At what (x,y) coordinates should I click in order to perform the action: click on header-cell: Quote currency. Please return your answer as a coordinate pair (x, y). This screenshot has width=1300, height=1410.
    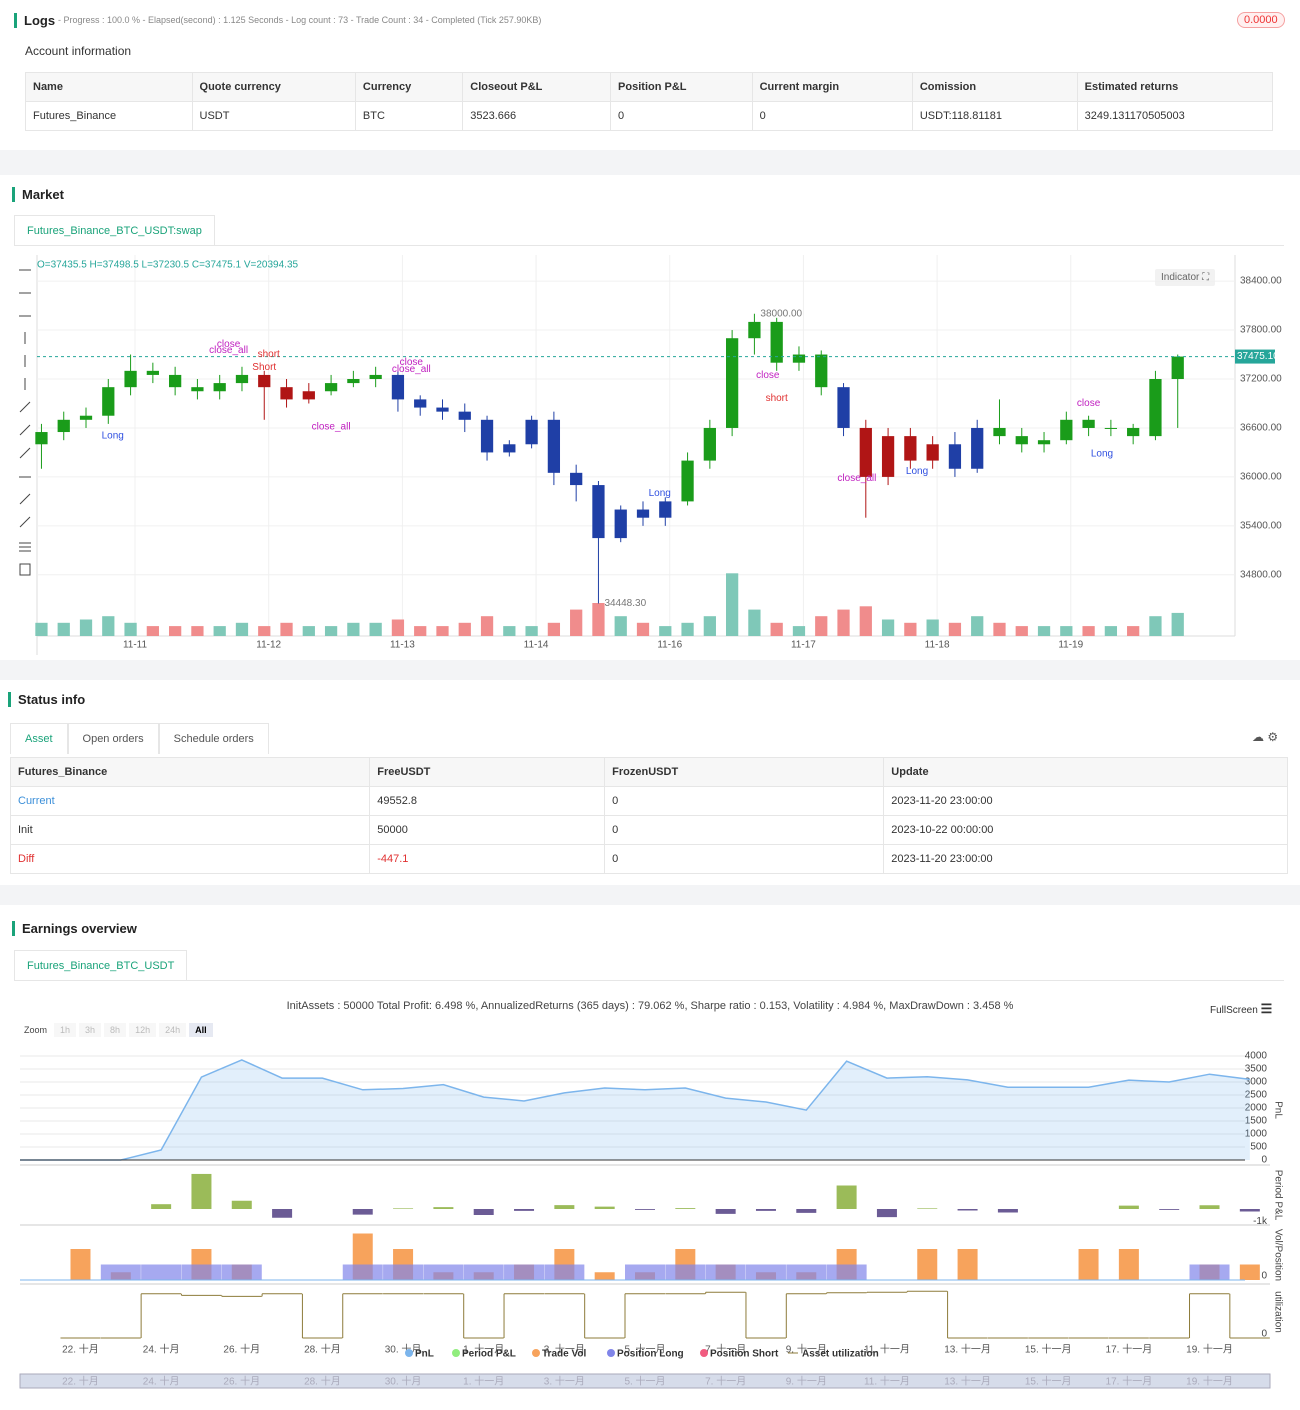
    Looking at the image, I should click on (273, 87).